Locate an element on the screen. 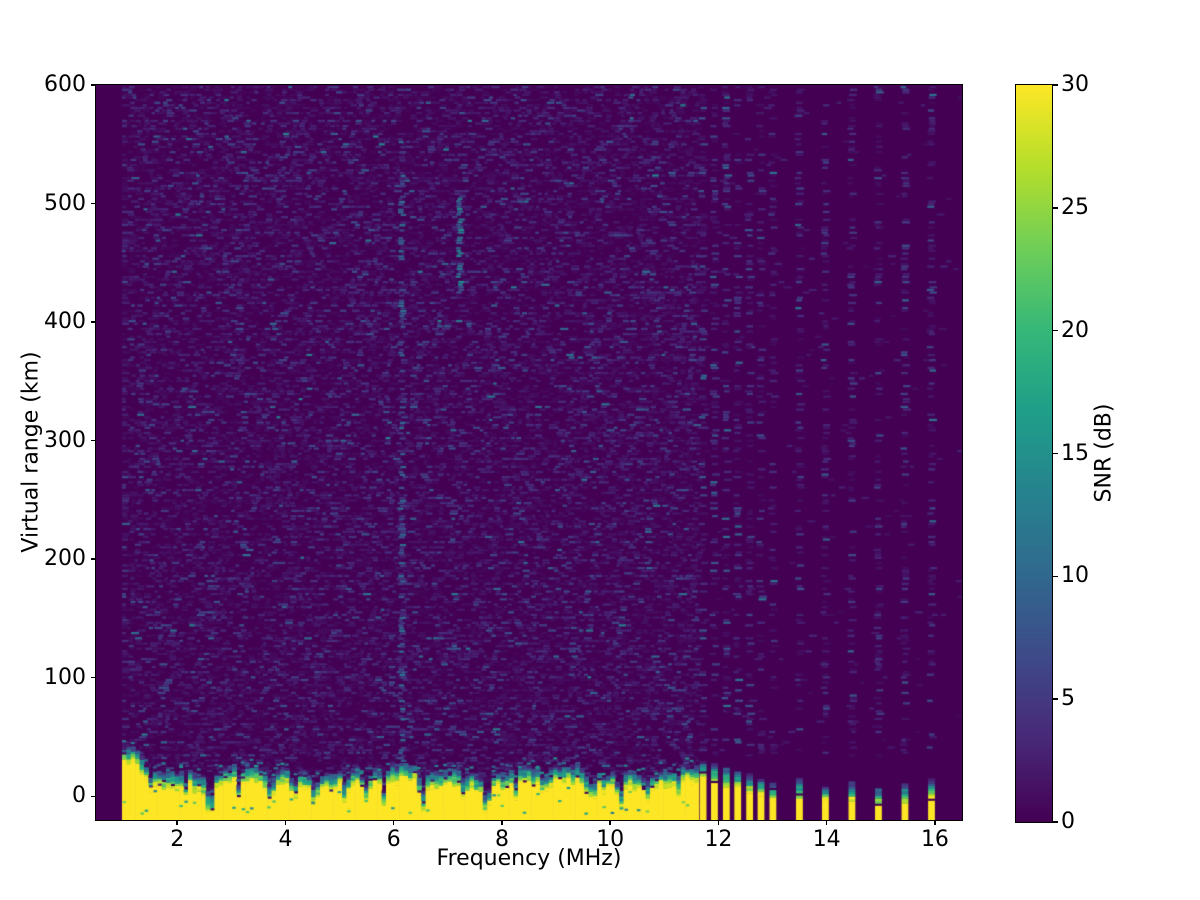 This screenshot has width=1200, height=900. colorbar-tick-label: 0 is located at coordinates (1068, 821).